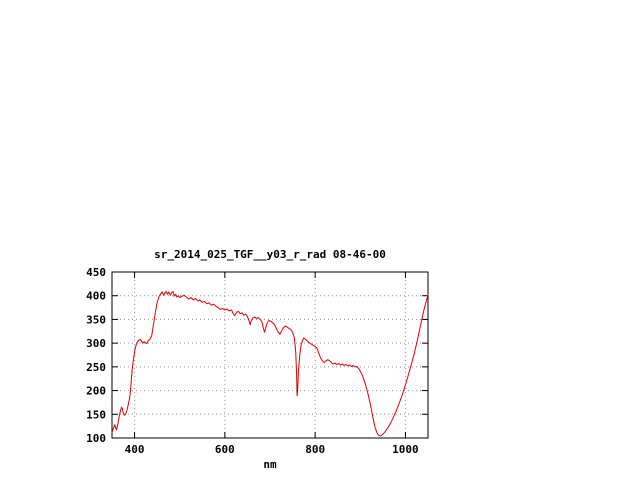 This screenshot has width=640, height=480. I want to click on y-tick-label: 300, so click(96, 343).